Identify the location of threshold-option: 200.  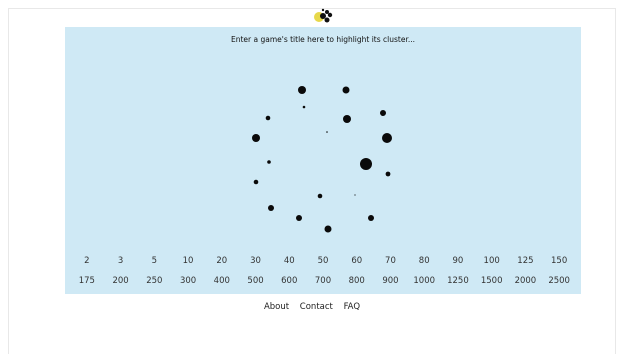
(120, 281).